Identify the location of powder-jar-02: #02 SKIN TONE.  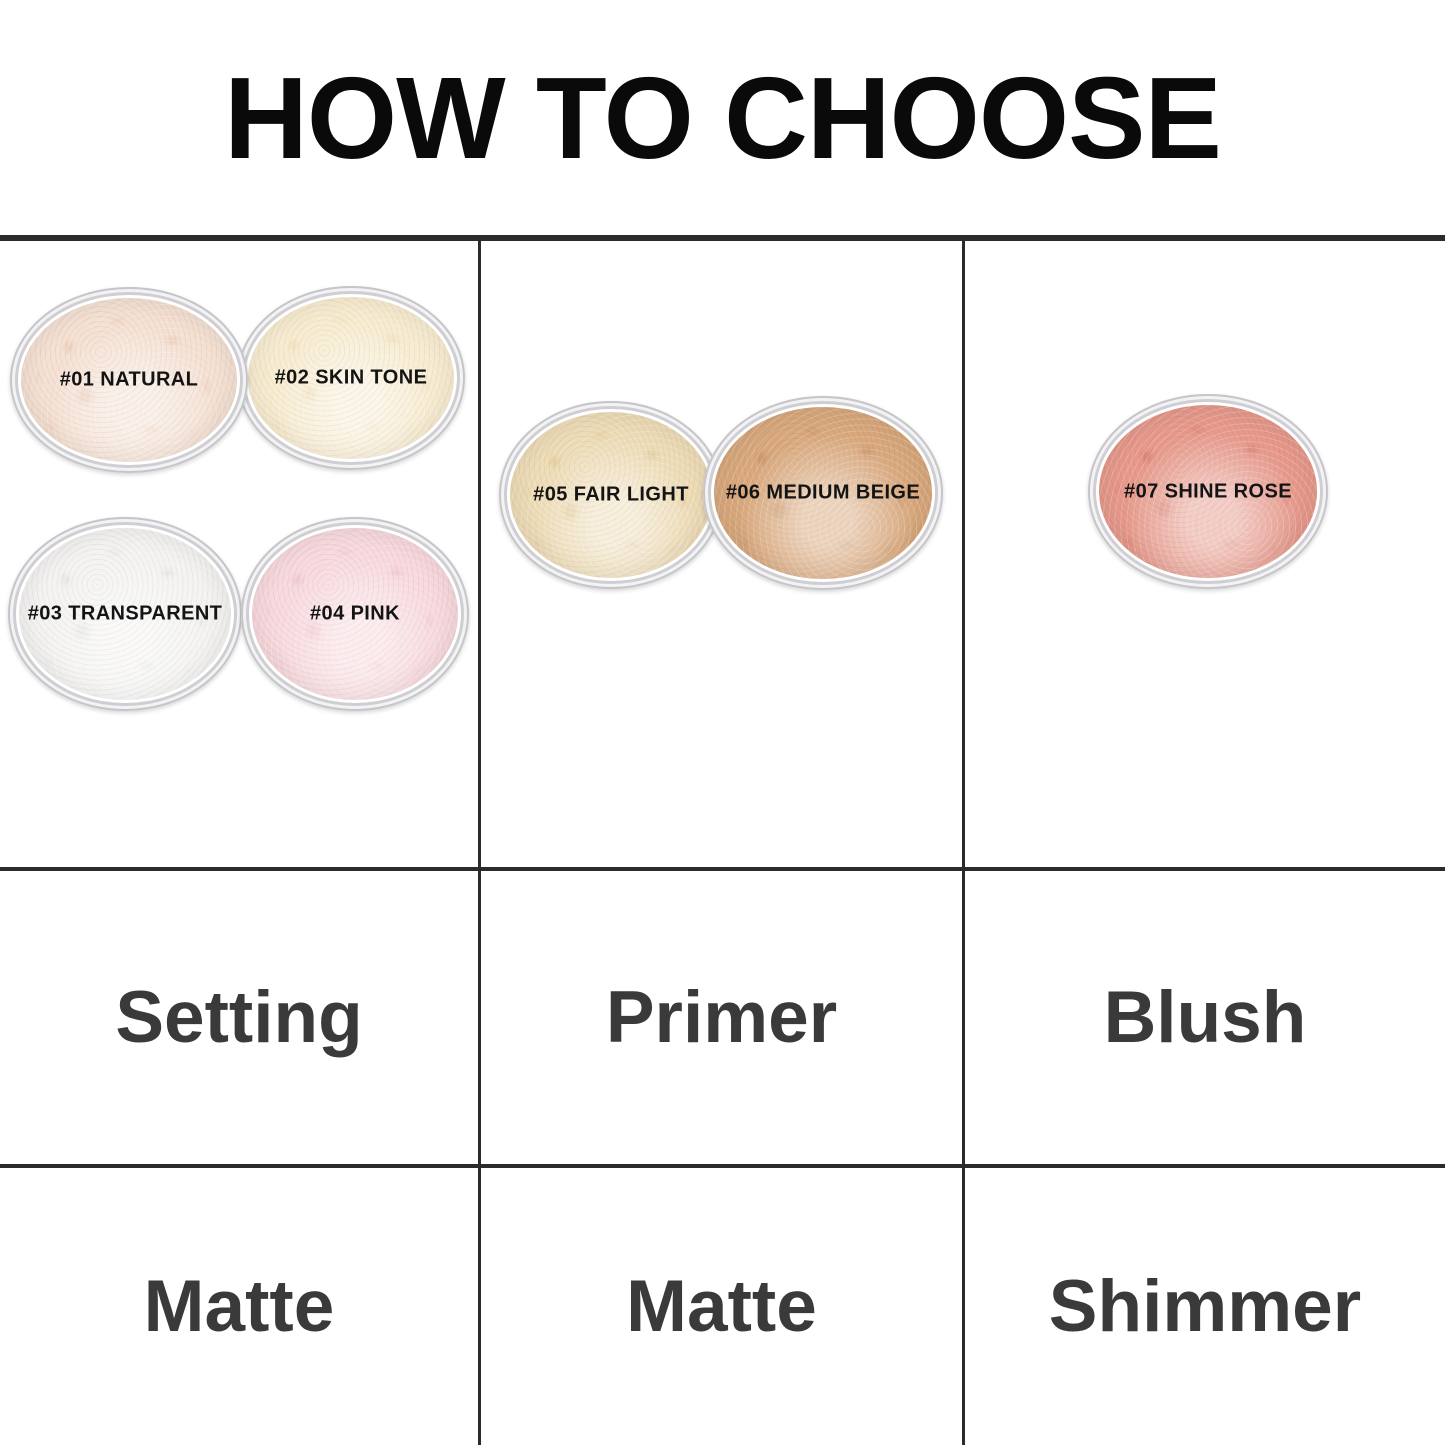
(351, 378).